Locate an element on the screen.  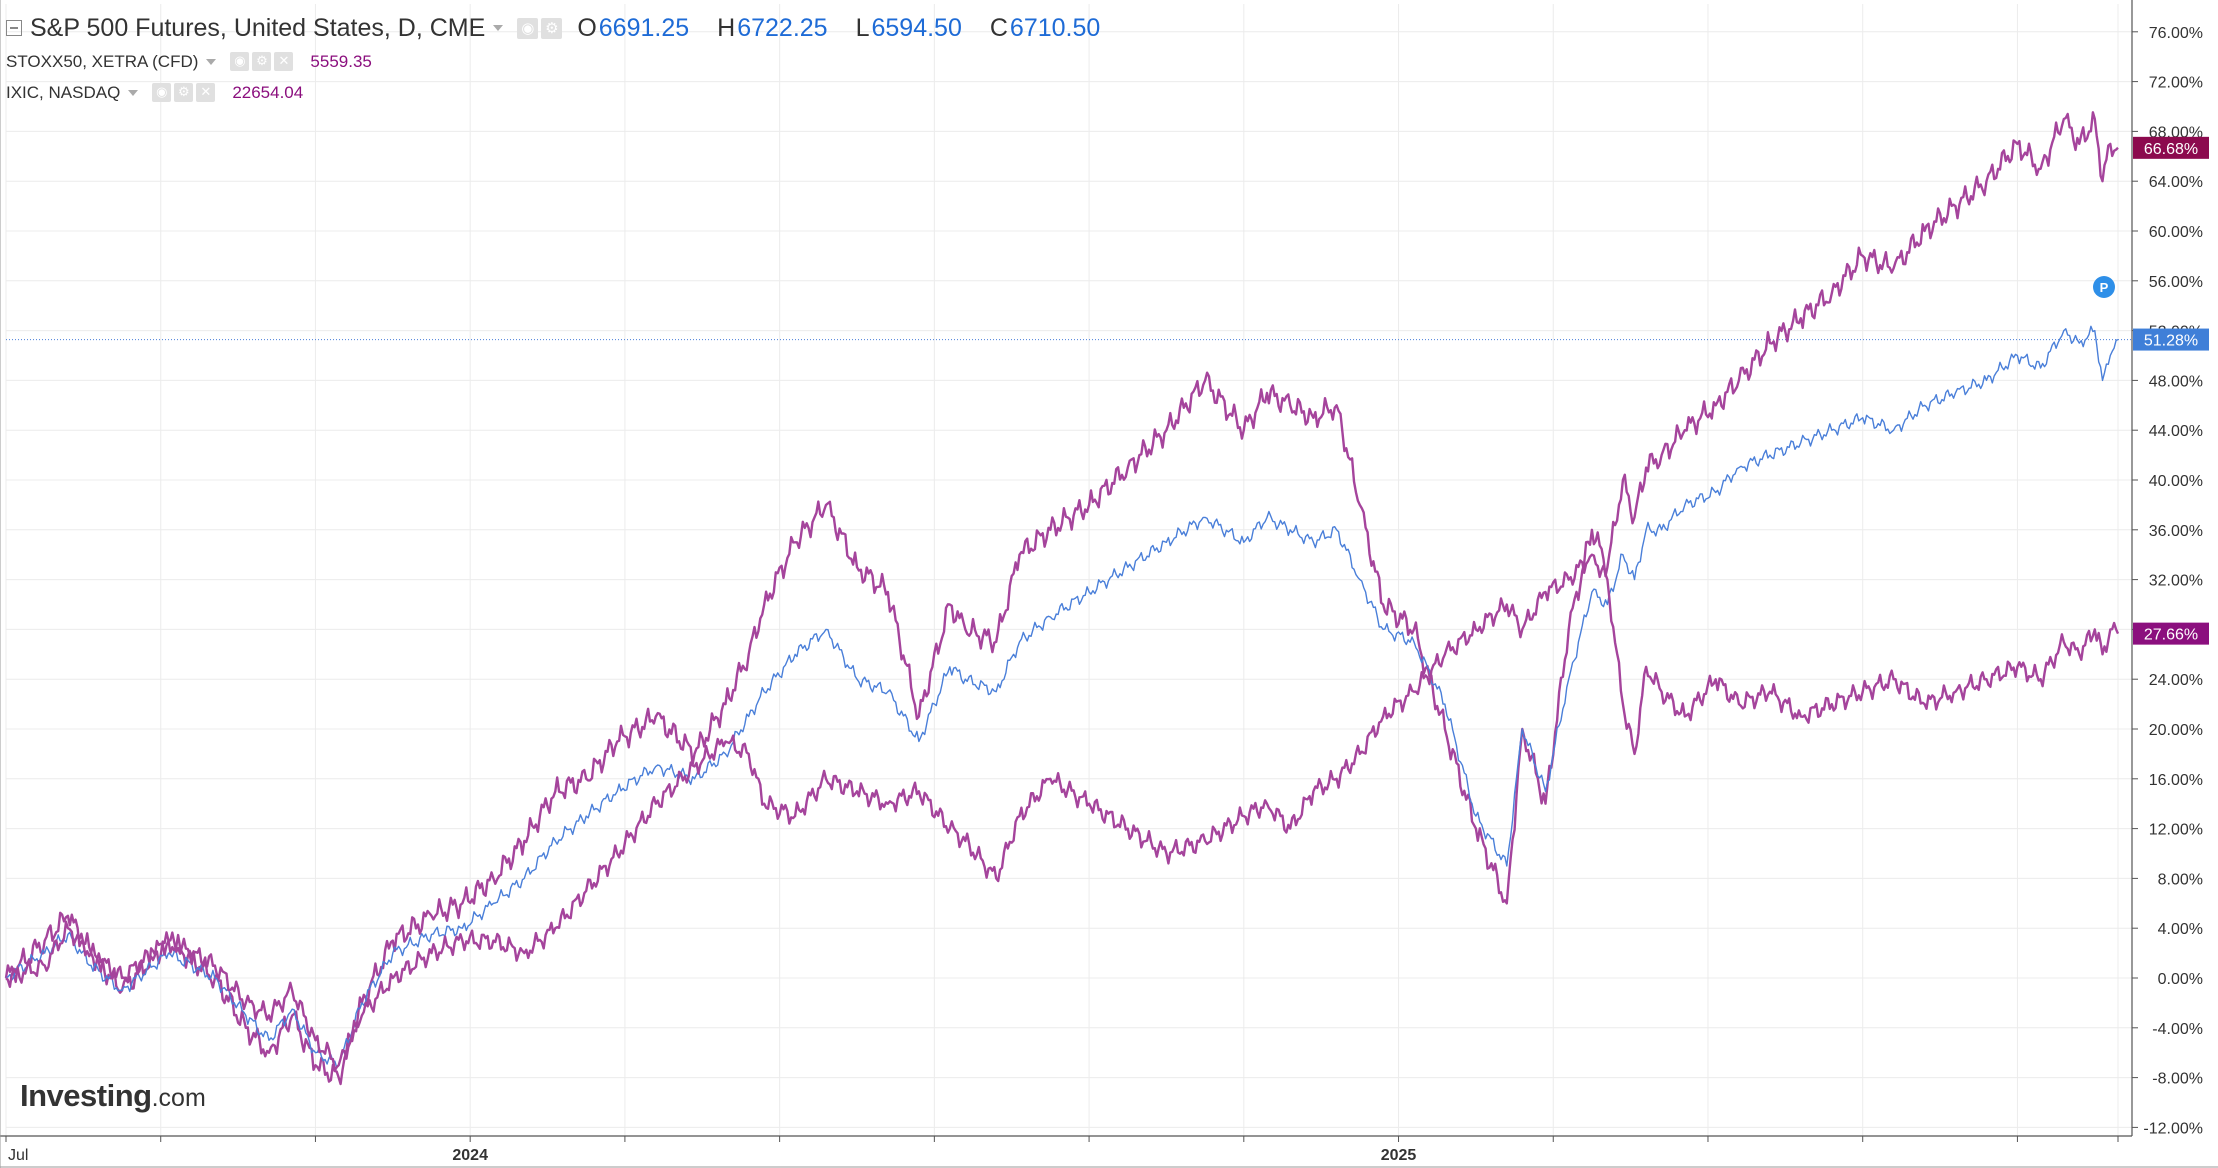
legend-series-ixic: IXIC, NASDAQ ◉ ⚙ ✕ 22654.04 is located at coordinates (564, 92).